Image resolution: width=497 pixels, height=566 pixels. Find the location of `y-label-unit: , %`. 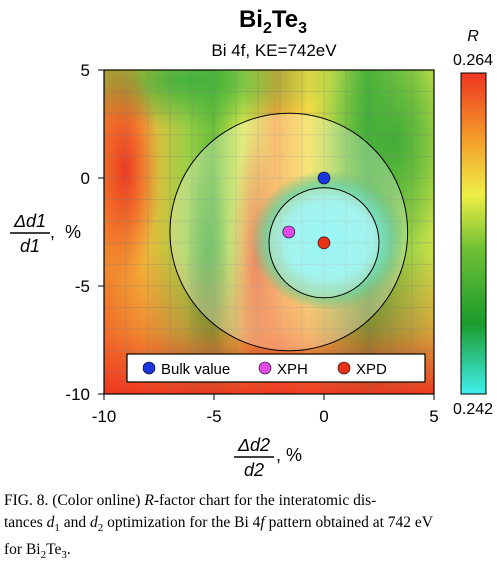

y-label-unit: , % is located at coordinates (65, 232).